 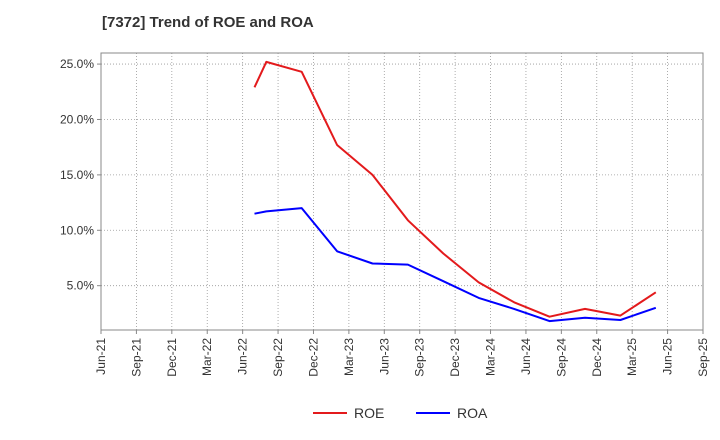 What do you see at coordinates (455, 265) in the screenshot?
I see `series-line-roa` at bounding box center [455, 265].